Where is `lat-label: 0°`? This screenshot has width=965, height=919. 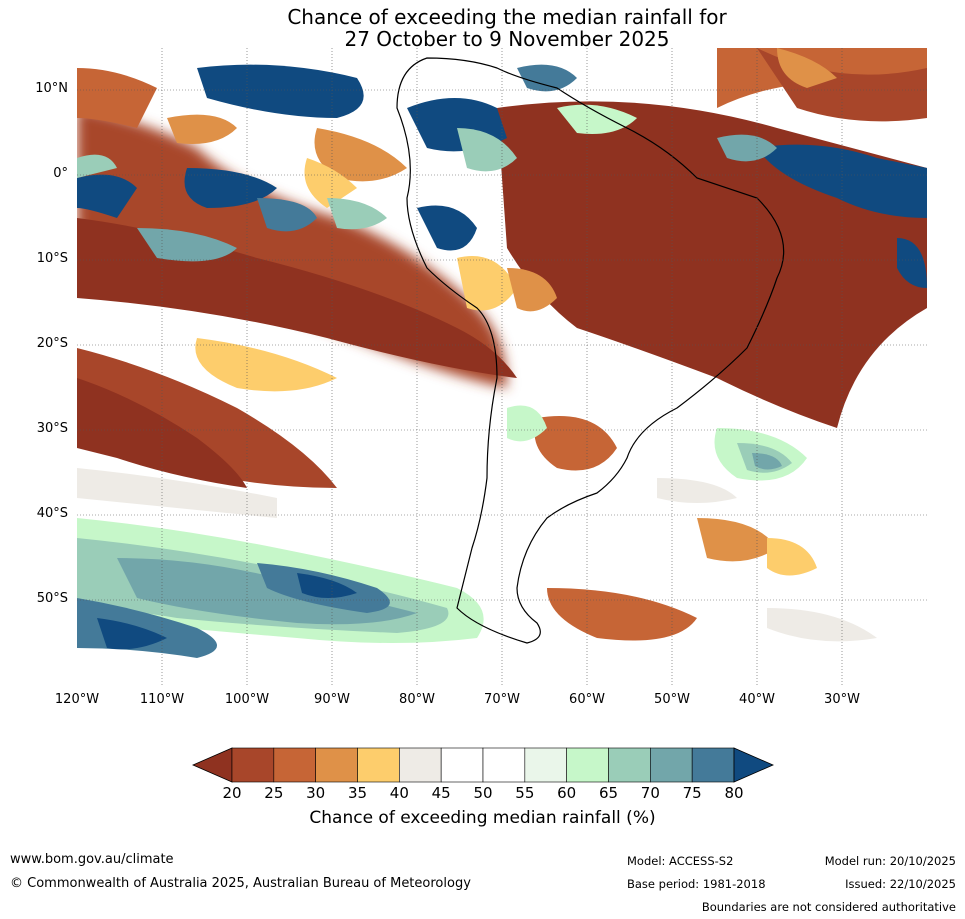
lat-label: 0° is located at coordinates (60, 173).